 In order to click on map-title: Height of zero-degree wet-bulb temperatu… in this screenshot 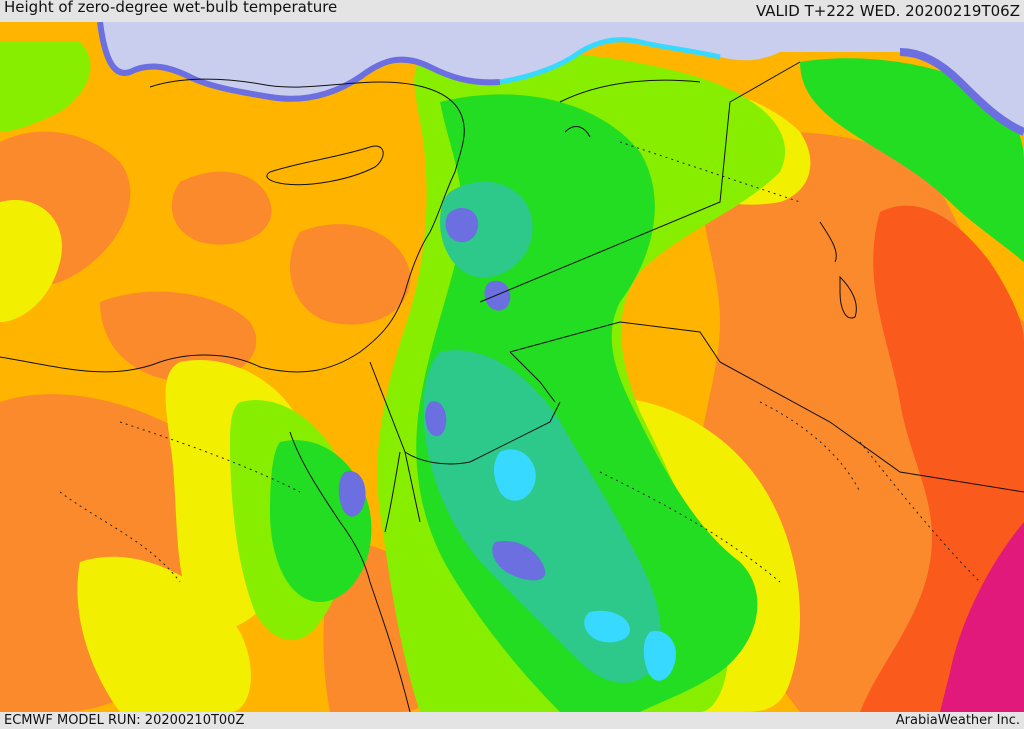, I will do `click(171, 8)`.